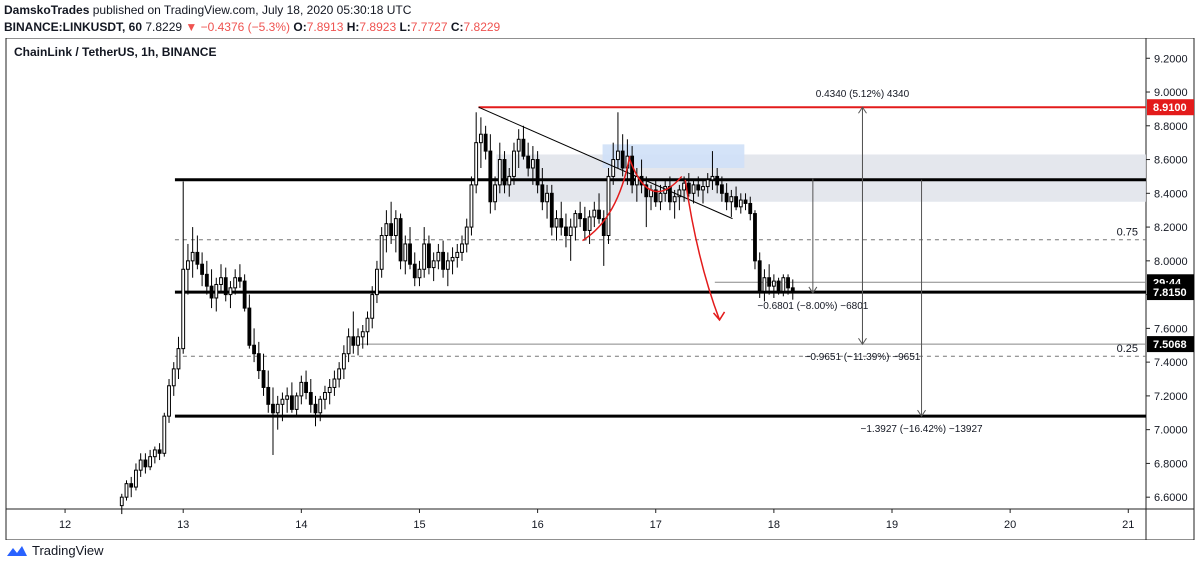 Image resolution: width=1200 pixels, height=568 pixels. What do you see at coordinates (1171, 397) in the screenshot?
I see `price-tick-label: 7.2000` at bounding box center [1171, 397].